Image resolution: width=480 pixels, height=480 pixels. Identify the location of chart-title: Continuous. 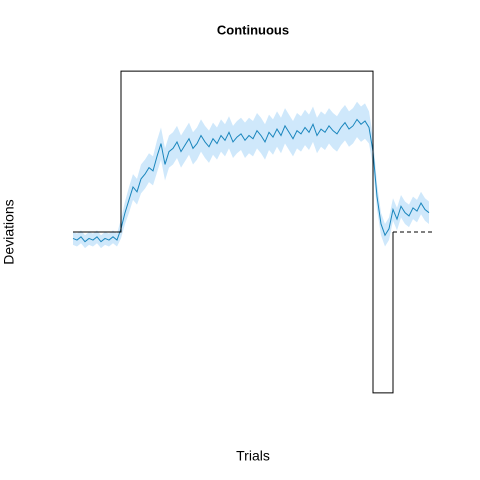
(253, 29).